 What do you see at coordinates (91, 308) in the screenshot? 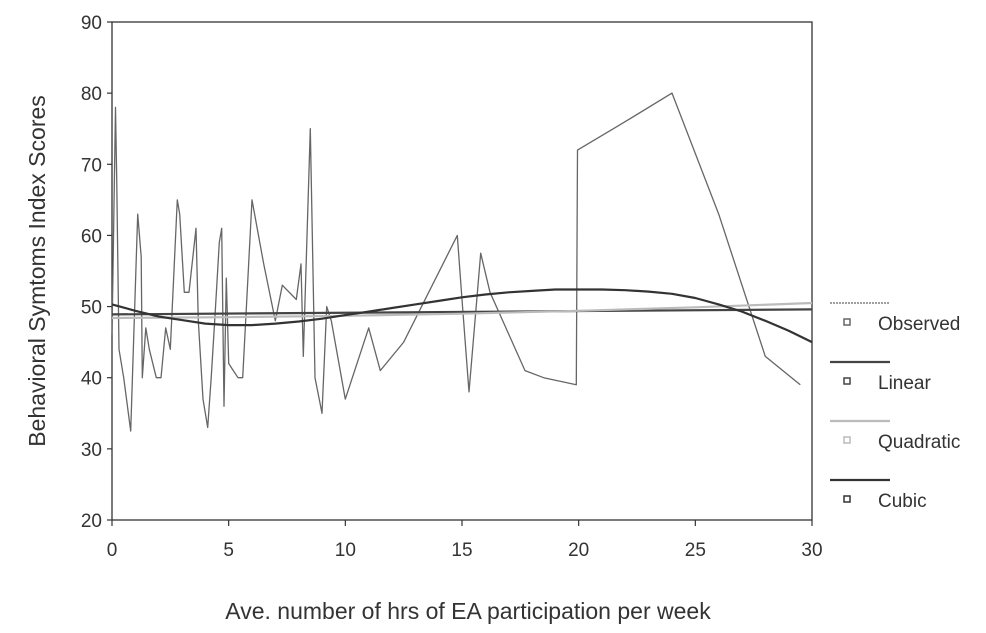
I see `y-tick-label: 50` at bounding box center [91, 308].